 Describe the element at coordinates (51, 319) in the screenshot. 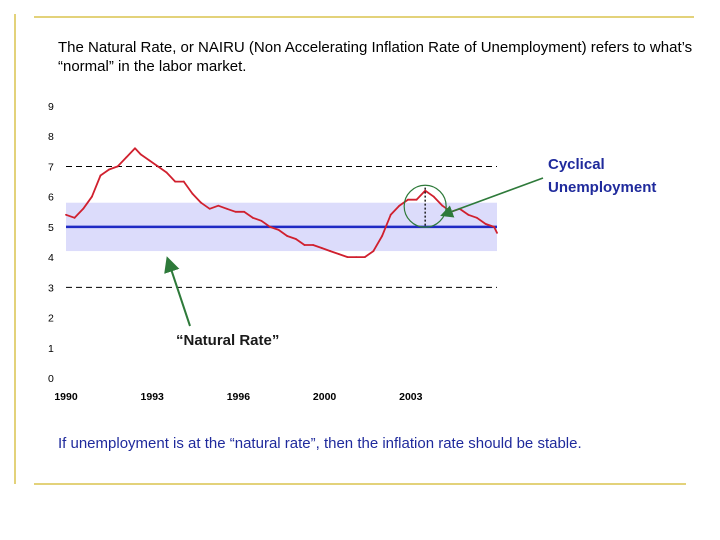

I see `y-tick-label: 2` at that location.